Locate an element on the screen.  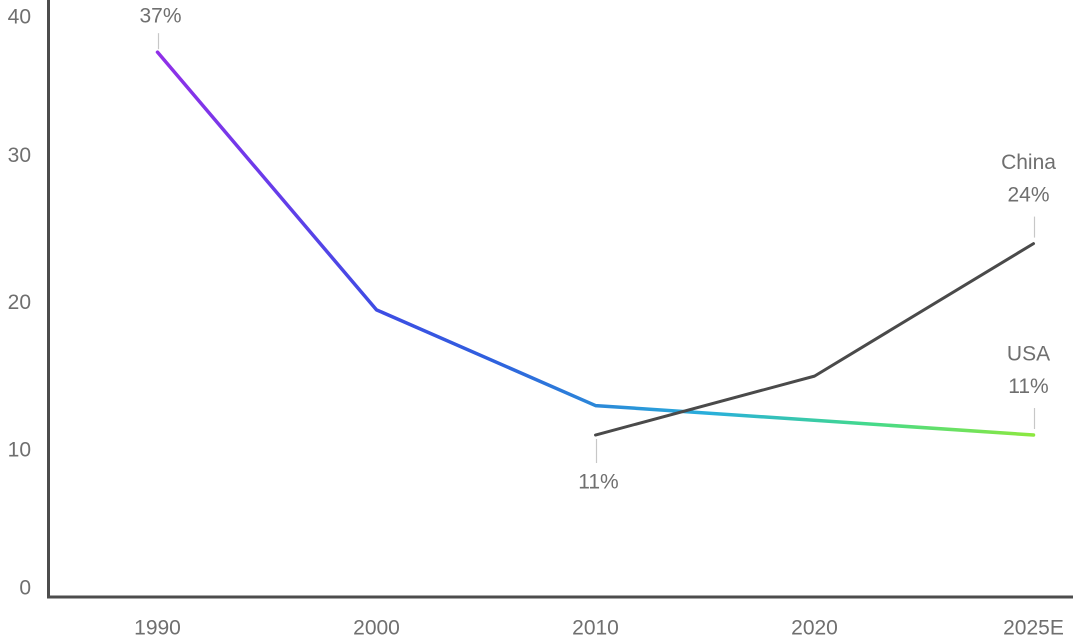
y-tick-label: 20 is located at coordinates (19, 302).